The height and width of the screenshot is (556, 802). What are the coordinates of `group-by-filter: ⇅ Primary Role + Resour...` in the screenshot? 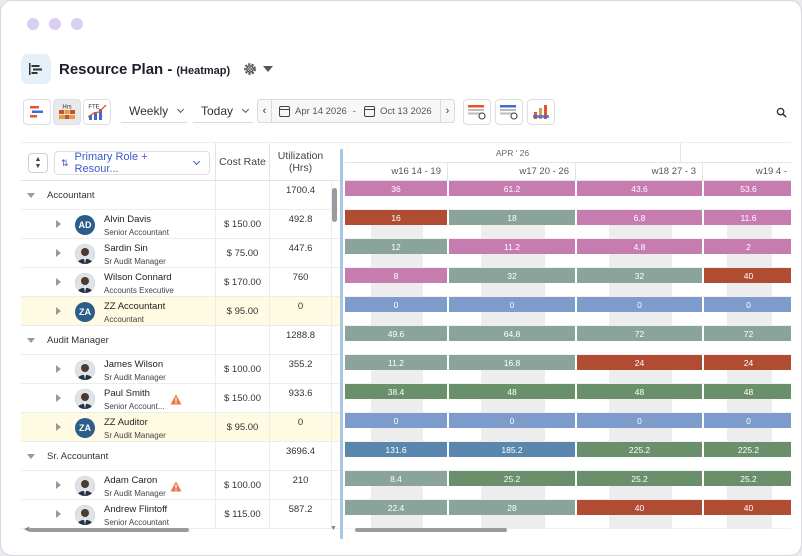 It's located at (132, 163).